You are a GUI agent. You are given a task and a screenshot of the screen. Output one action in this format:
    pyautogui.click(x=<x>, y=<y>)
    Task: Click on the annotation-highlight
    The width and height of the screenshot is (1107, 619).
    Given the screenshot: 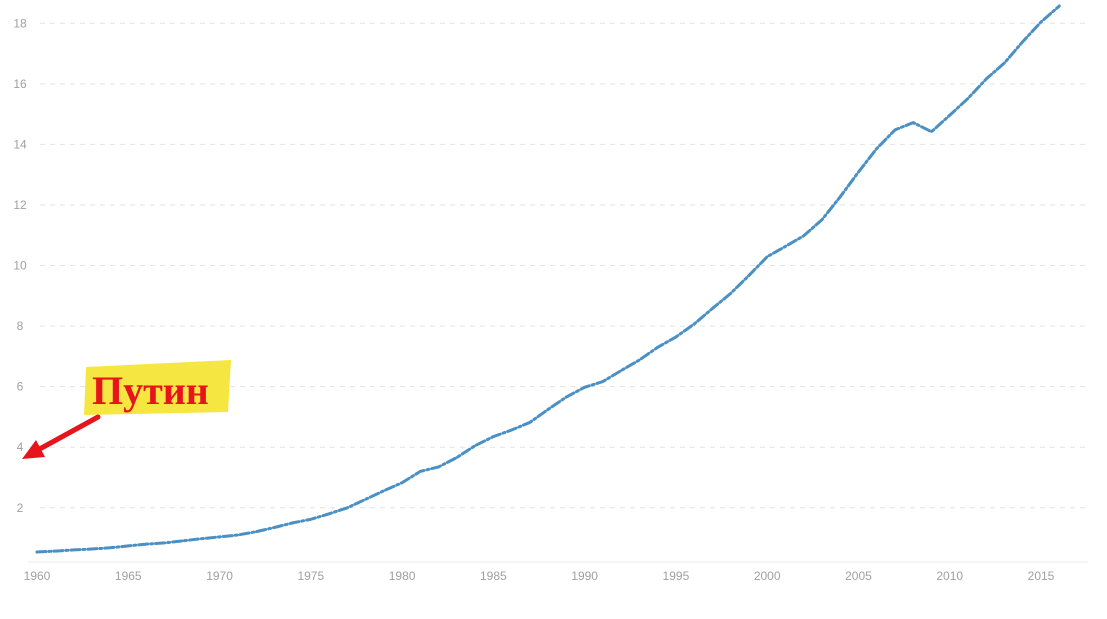 What is the action you would take?
    pyautogui.click(x=157, y=387)
    